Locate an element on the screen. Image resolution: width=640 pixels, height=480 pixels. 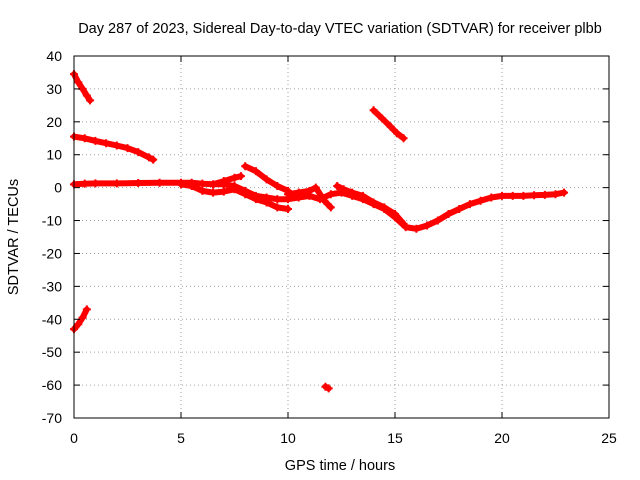
y-tick-label: 20 is located at coordinates (54, 122).